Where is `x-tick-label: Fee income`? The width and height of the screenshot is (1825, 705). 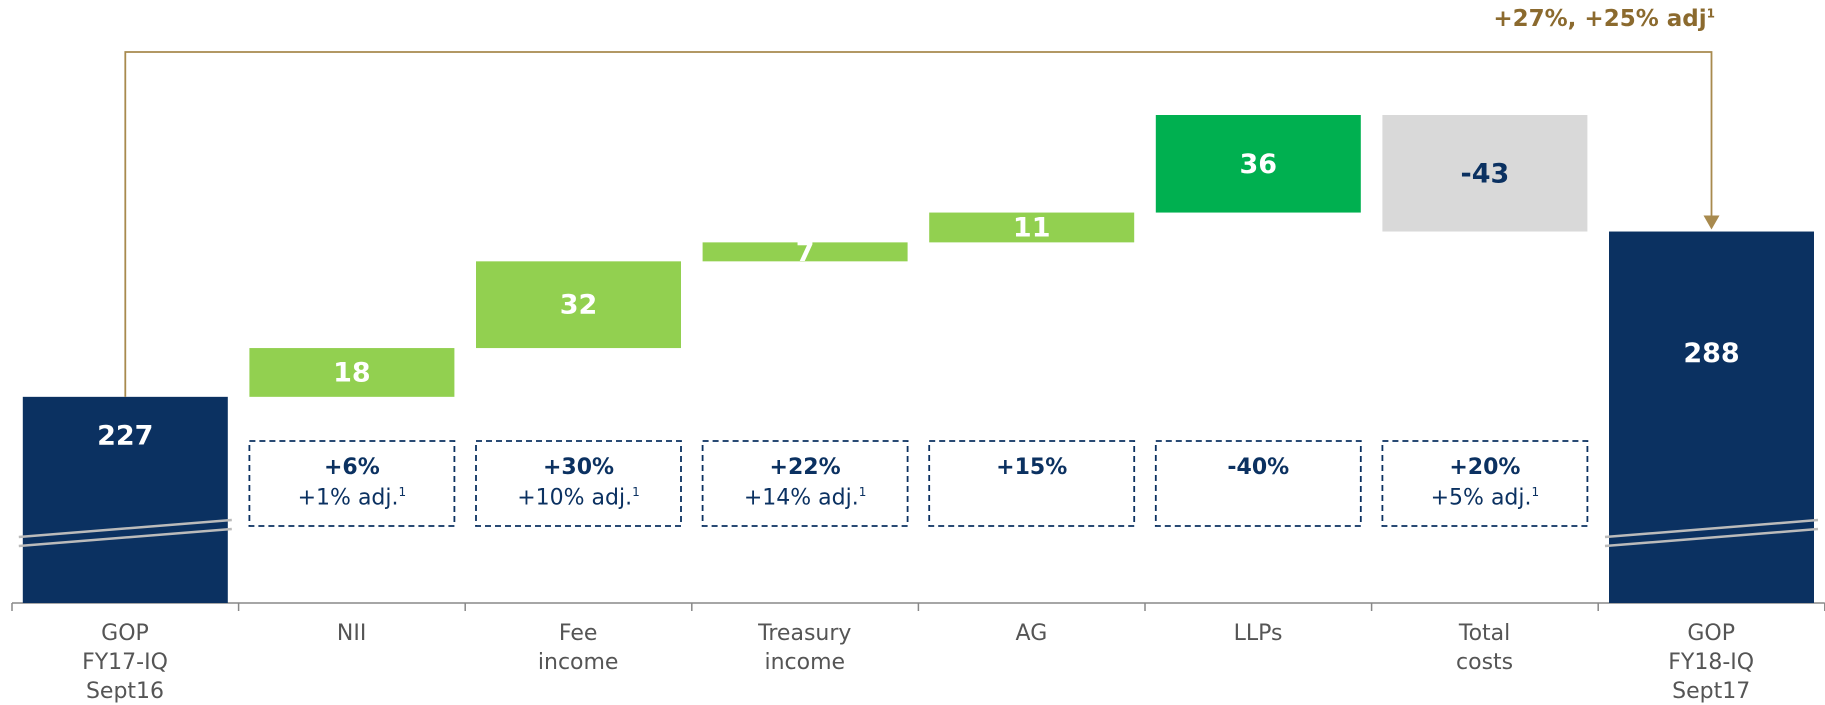
x-tick-label: Fee income is located at coordinates (578, 648).